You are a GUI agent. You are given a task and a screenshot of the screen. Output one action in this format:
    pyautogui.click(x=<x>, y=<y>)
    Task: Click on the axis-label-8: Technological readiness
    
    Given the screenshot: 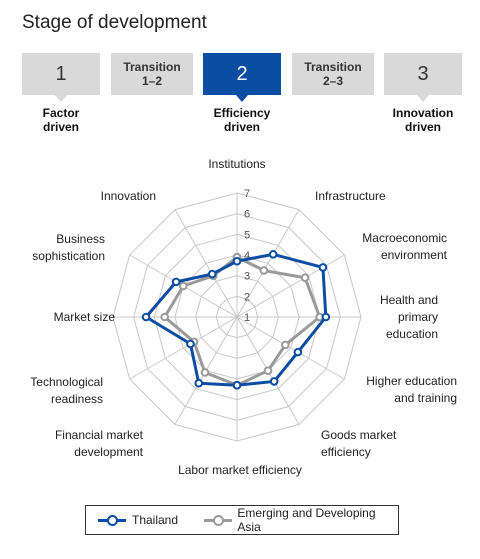 What is the action you would take?
    pyautogui.click(x=66, y=390)
    